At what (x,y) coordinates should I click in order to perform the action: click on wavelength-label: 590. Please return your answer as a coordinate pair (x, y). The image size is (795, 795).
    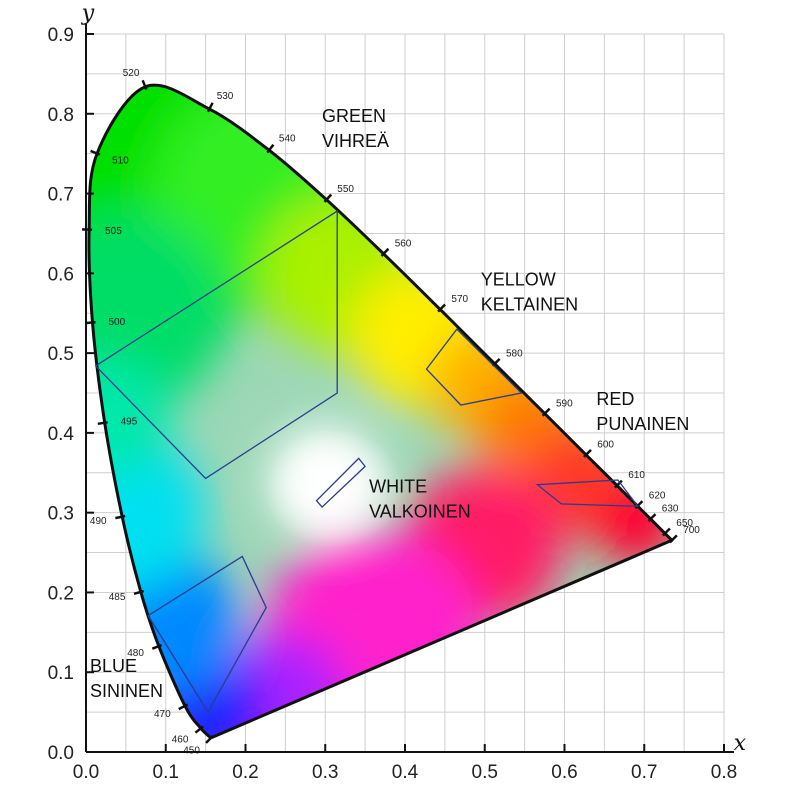
    Looking at the image, I should click on (564, 403).